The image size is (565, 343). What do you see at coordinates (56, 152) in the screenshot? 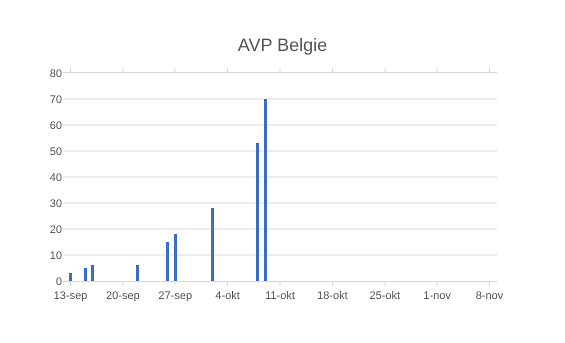
I see `y-tick-label: 50` at bounding box center [56, 152].